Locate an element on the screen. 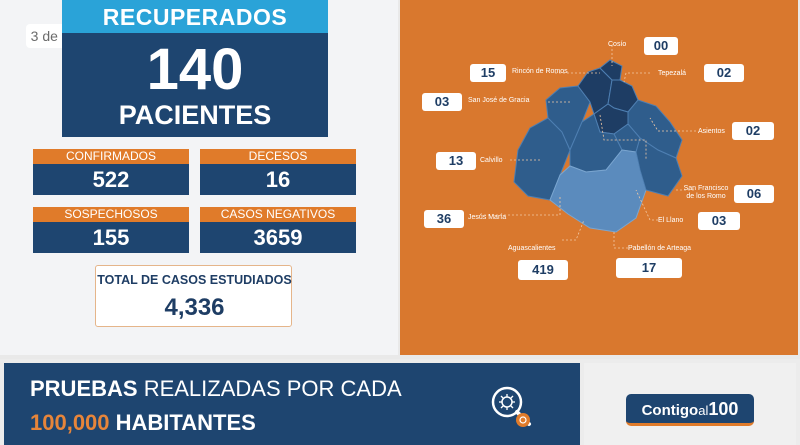 The height and width of the screenshot is (445, 800). brand-part-1: Contigo is located at coordinates (670, 410).